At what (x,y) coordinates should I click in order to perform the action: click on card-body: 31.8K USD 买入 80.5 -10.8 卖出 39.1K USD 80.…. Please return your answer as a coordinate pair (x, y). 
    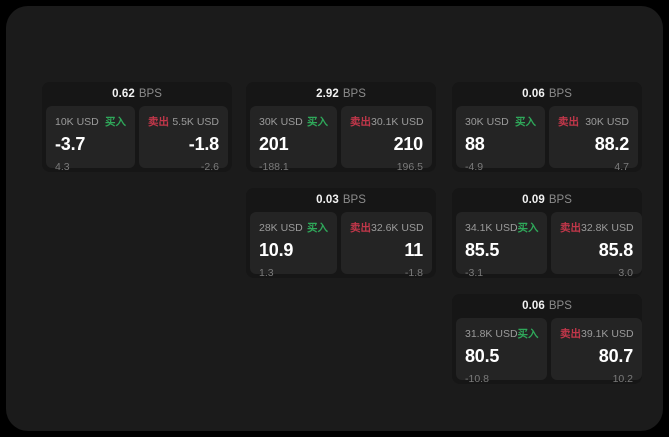
    Looking at the image, I should click on (547, 351).